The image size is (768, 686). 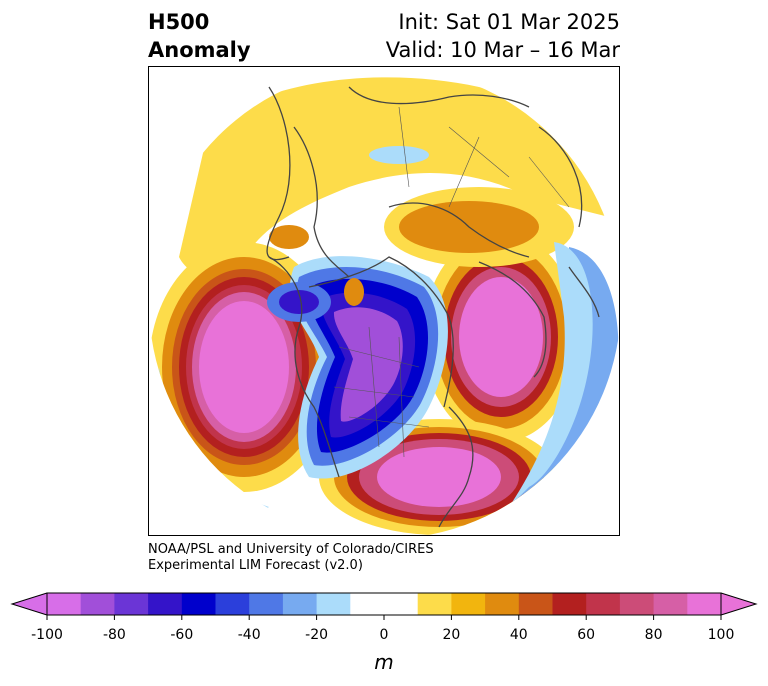 What do you see at coordinates (451, 635) in the screenshot?
I see `colorbar-tick-label: 20` at bounding box center [451, 635].